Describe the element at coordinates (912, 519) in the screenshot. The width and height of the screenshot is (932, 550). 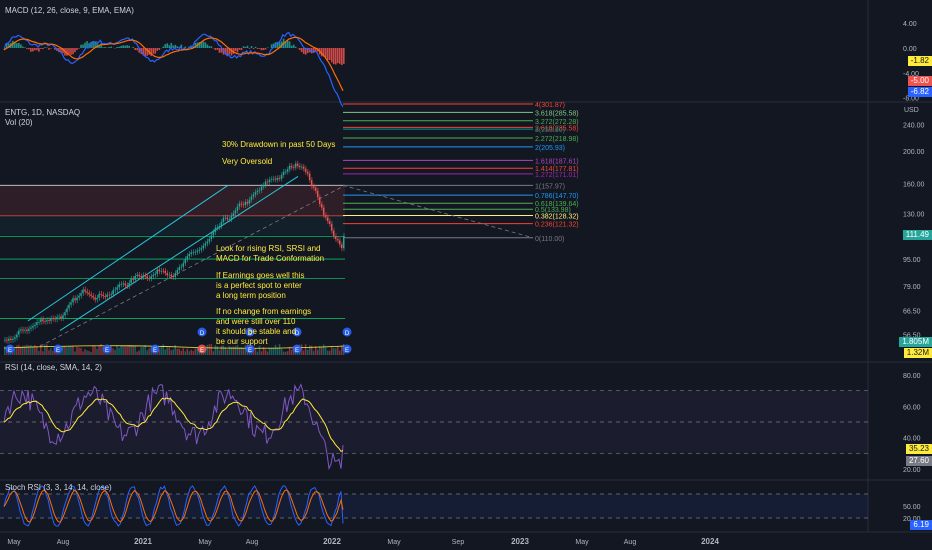
I see `stoch-ytick: 20.00` at that location.